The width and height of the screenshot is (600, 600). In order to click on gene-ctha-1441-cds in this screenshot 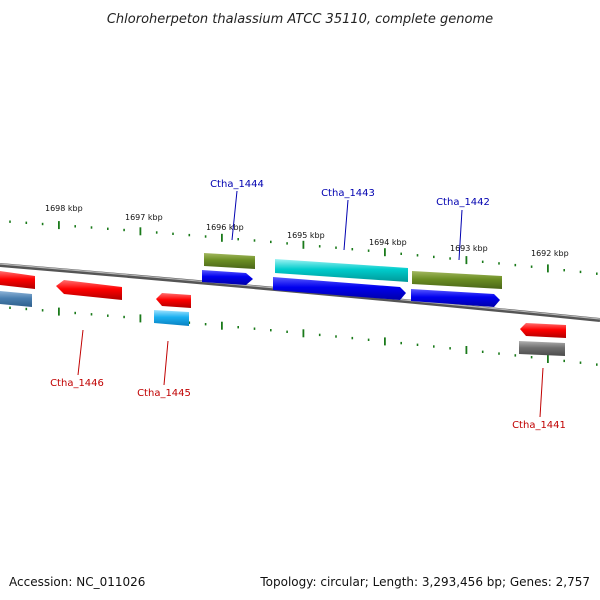, I will do `click(542, 348)`.